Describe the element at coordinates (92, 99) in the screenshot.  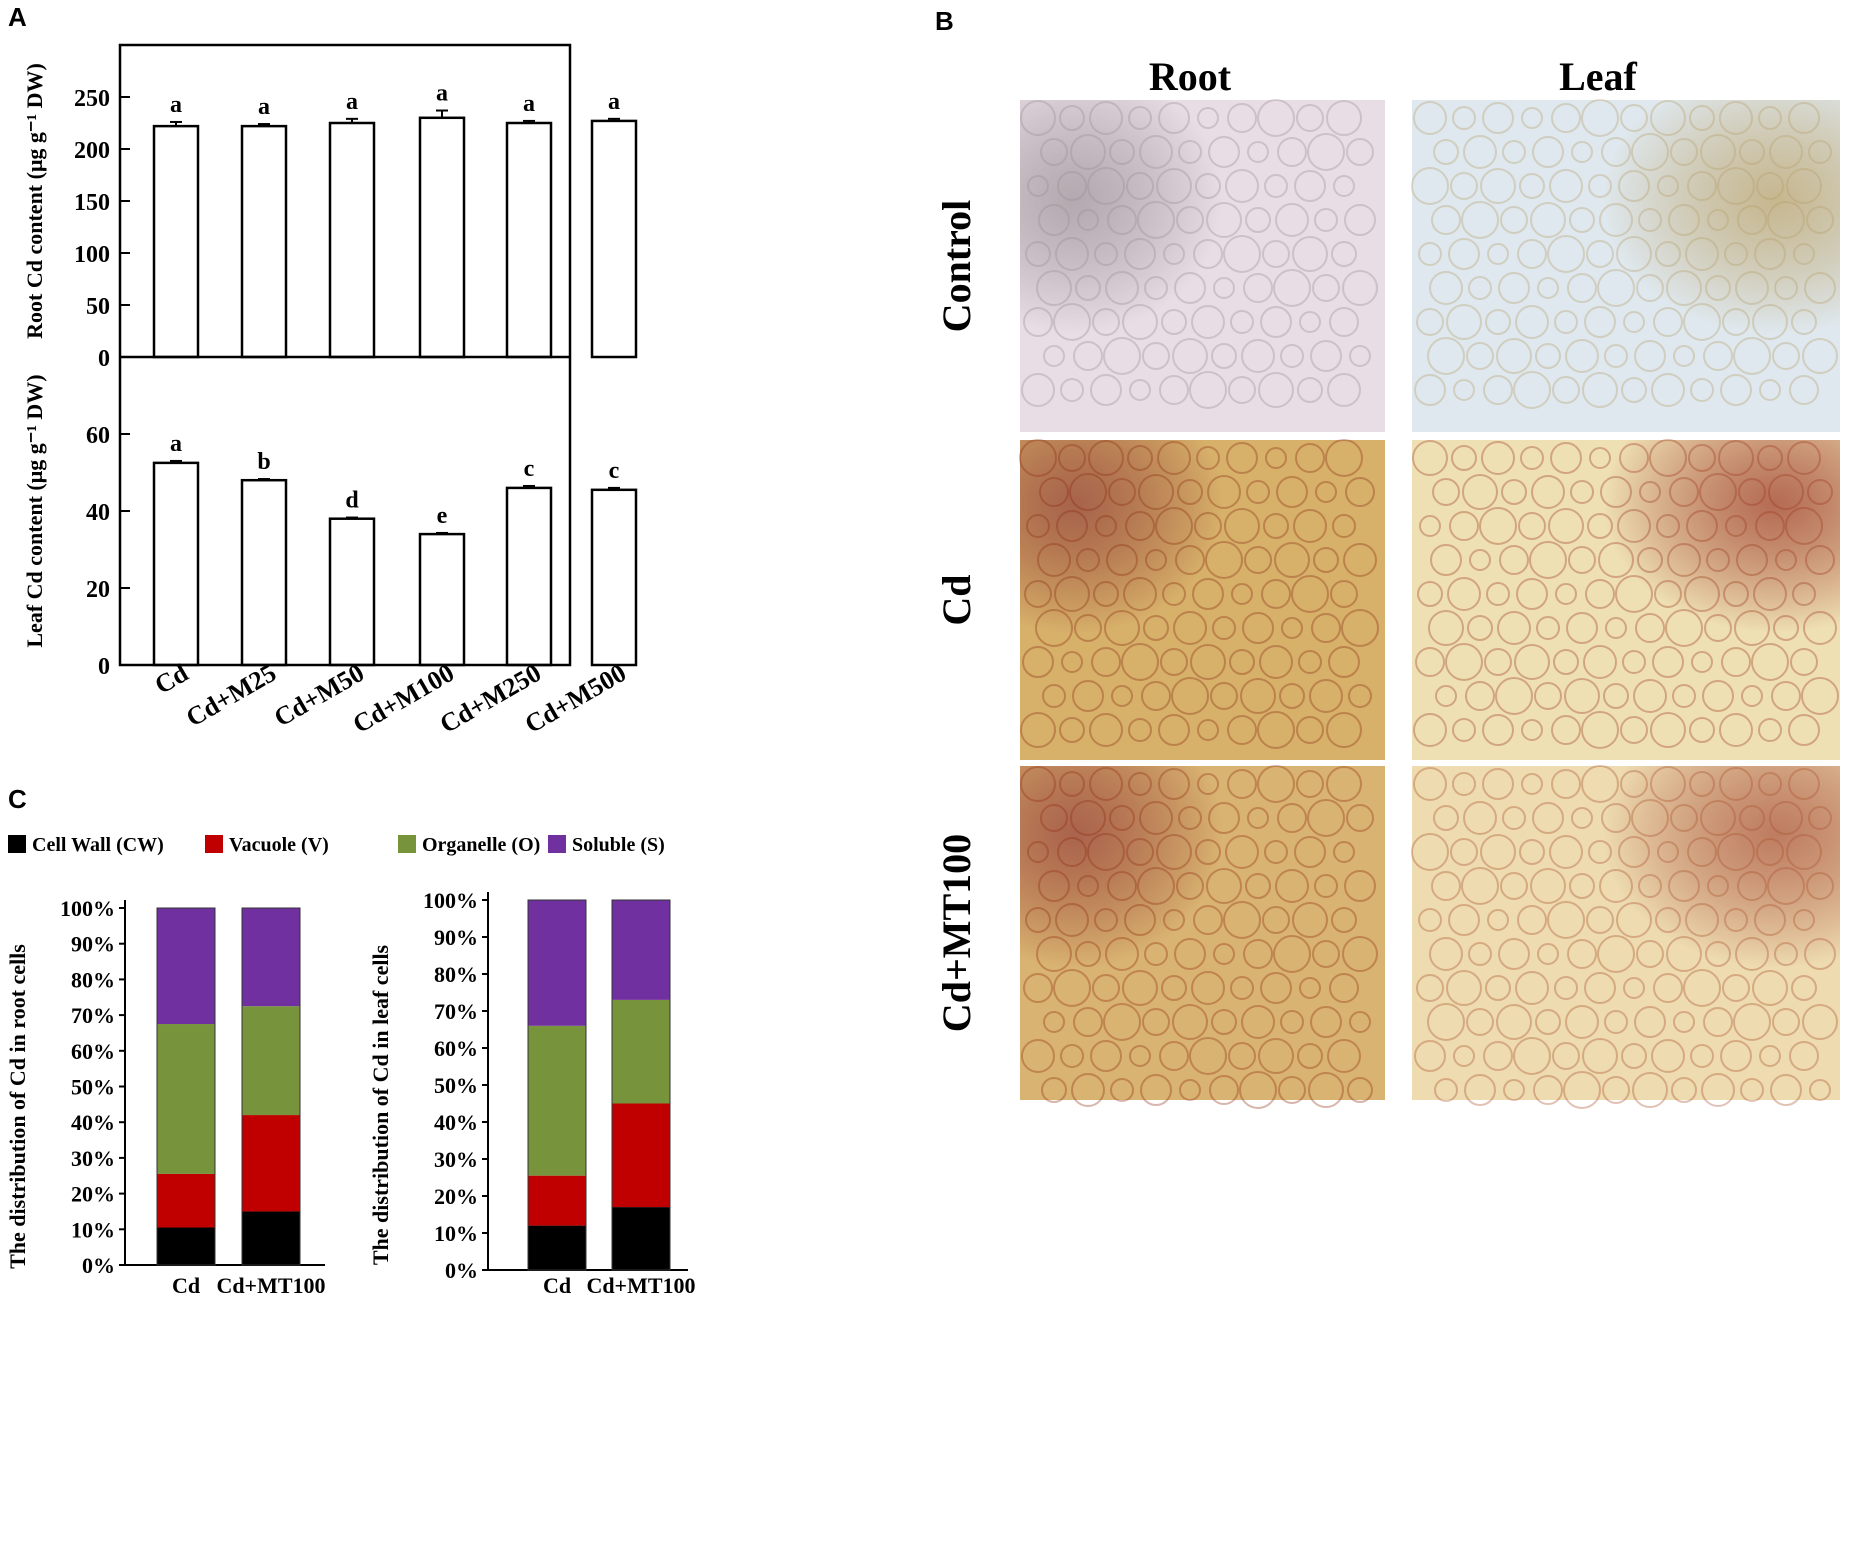
I see `y-tick-label: 250` at that location.